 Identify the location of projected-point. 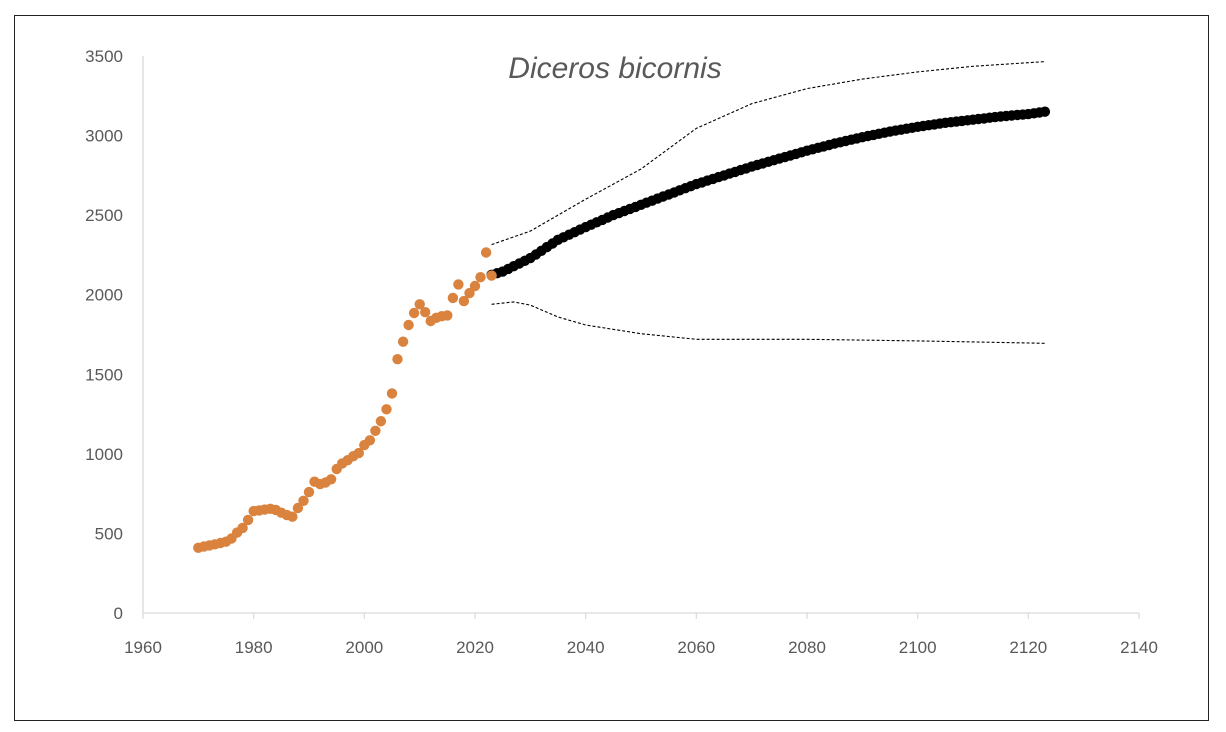
(1045, 111).